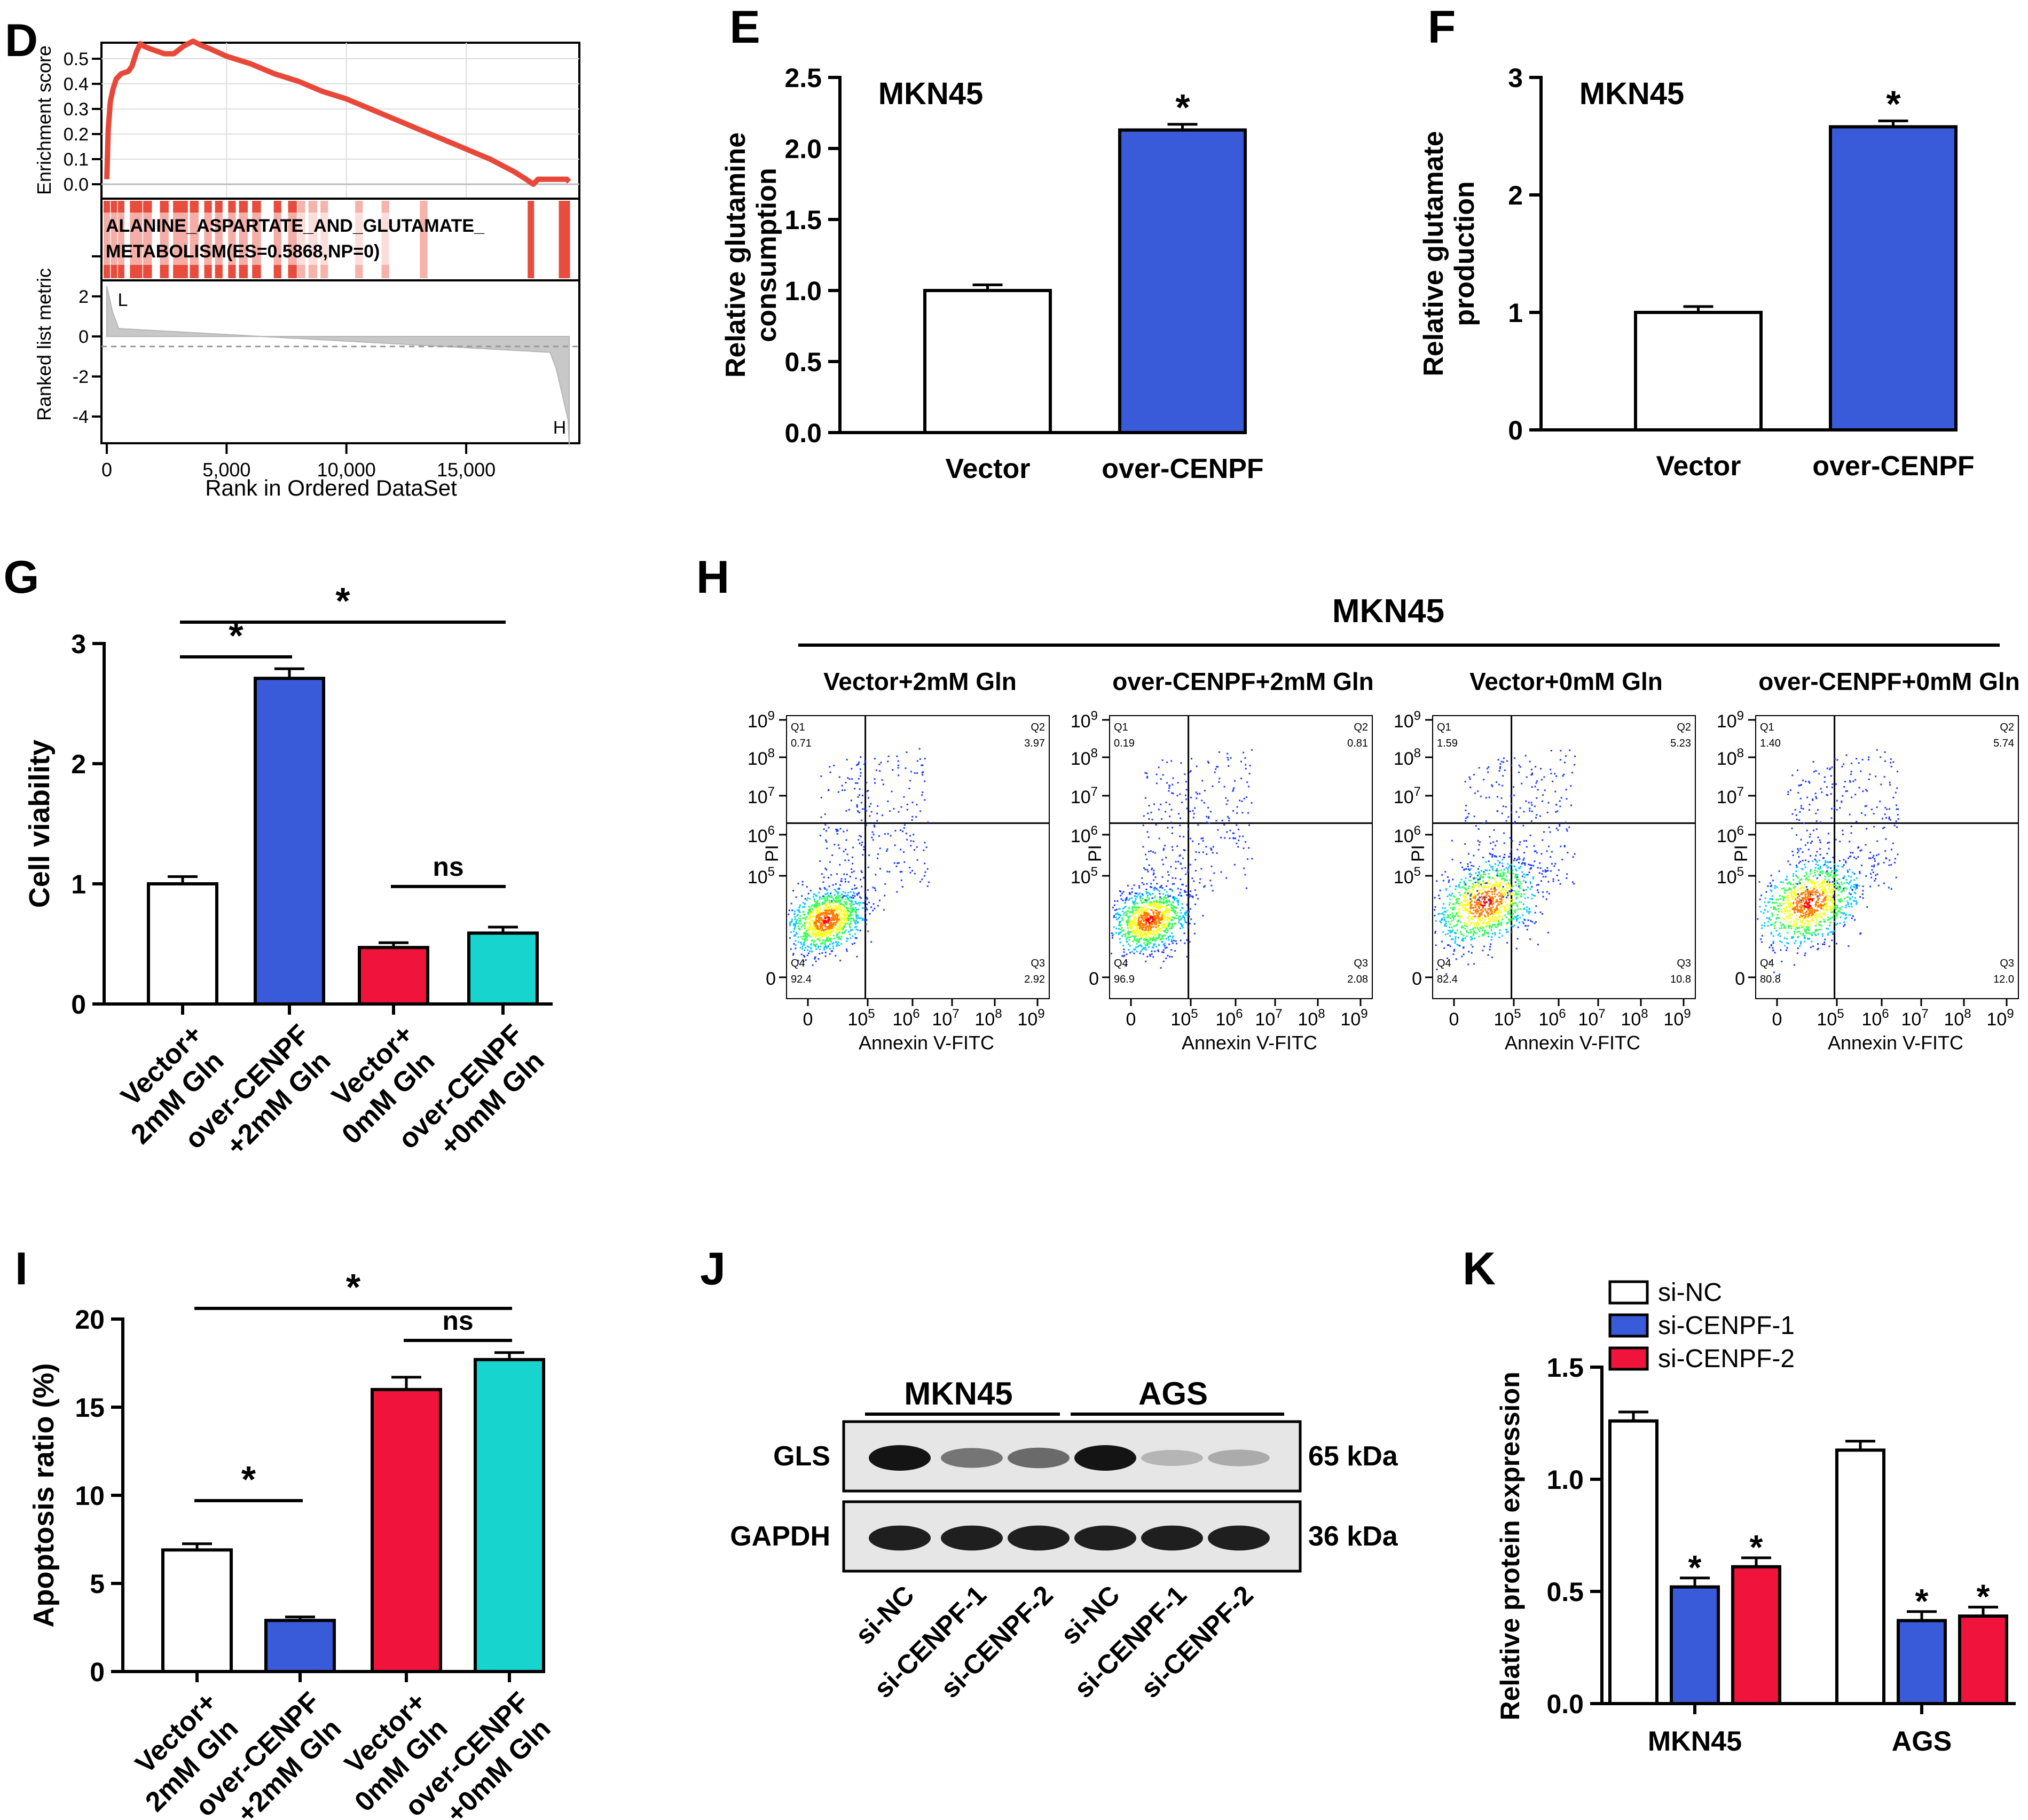  I want to click on flow-y-tick-label: 10⁸, so click(1084, 757).